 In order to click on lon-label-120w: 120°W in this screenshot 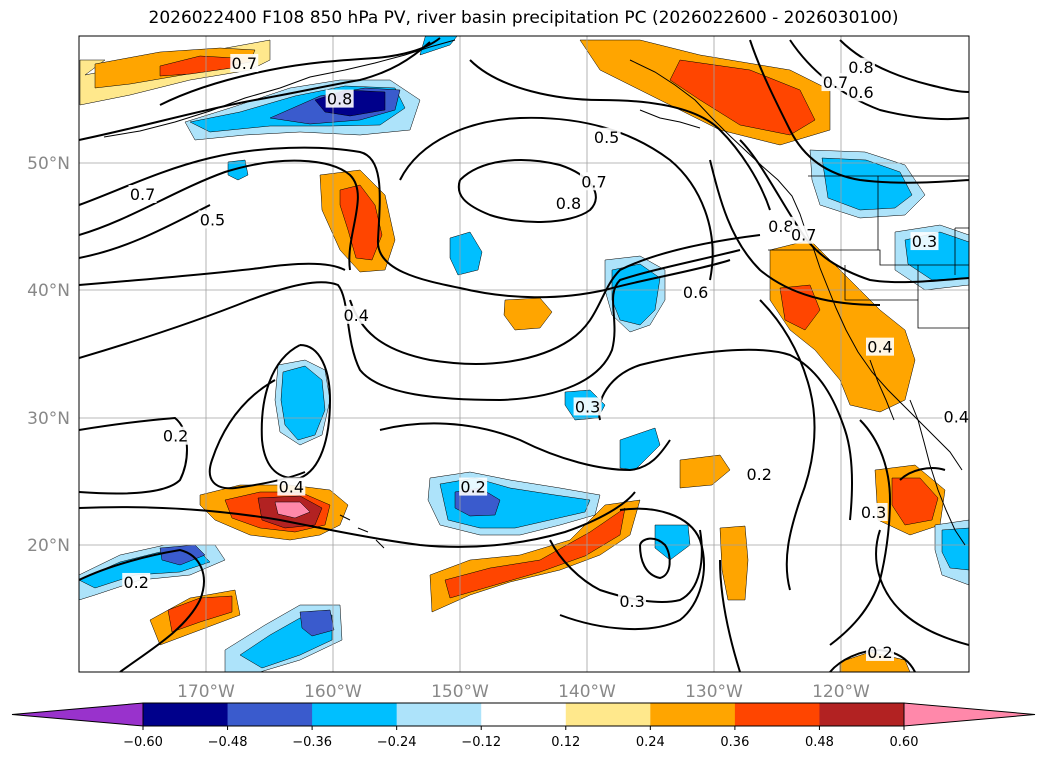, I will do `click(841, 692)`.